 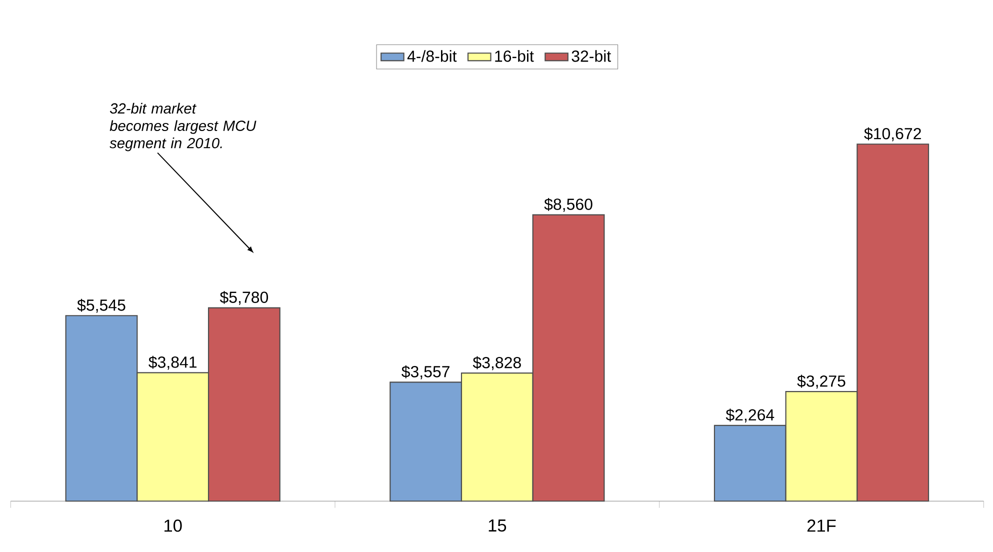 What do you see at coordinates (821, 526) in the screenshot?
I see `x-tick-label: 21F` at bounding box center [821, 526].